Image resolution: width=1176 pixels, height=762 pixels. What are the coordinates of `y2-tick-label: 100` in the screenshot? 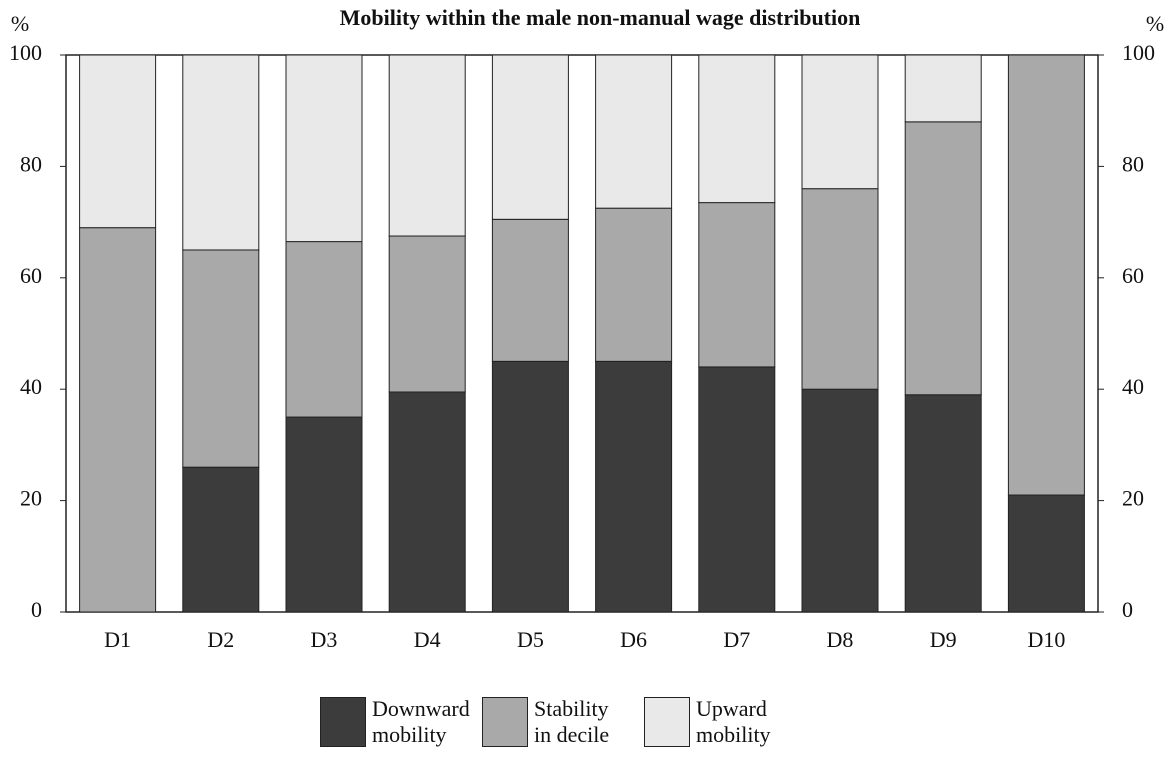 It's located at (1138, 52).